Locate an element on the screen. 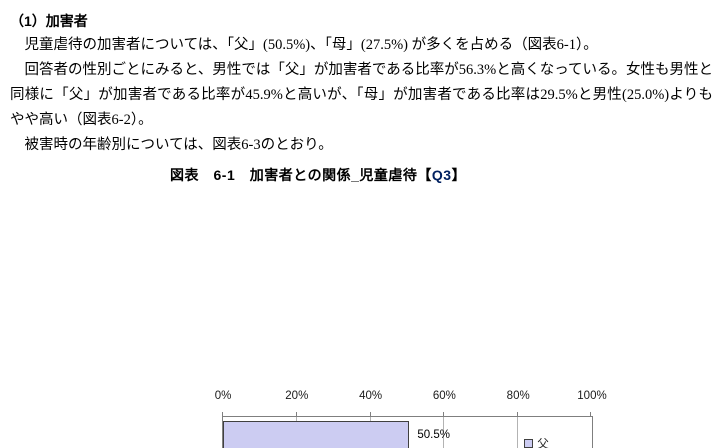 Image resolution: width=721 pixels, height=448 pixels. legend: 父母継父継母祖父母その他 is located at coordinates (558, 438).